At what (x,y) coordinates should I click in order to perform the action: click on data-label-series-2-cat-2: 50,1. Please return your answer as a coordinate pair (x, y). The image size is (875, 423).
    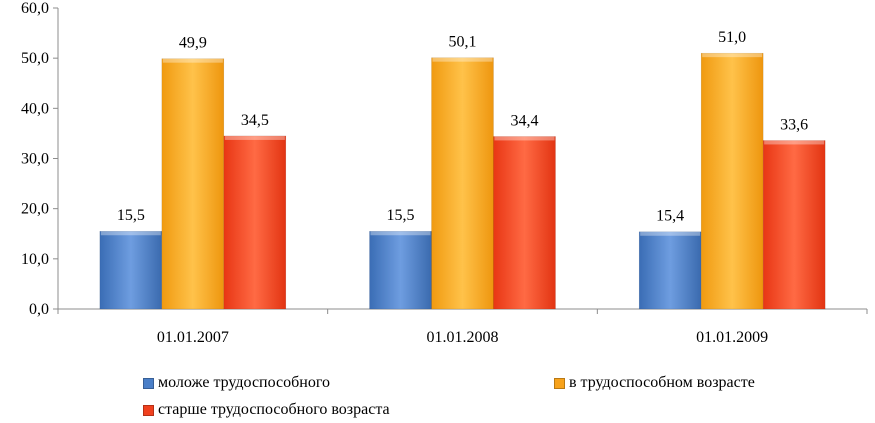
    Looking at the image, I should click on (463, 42).